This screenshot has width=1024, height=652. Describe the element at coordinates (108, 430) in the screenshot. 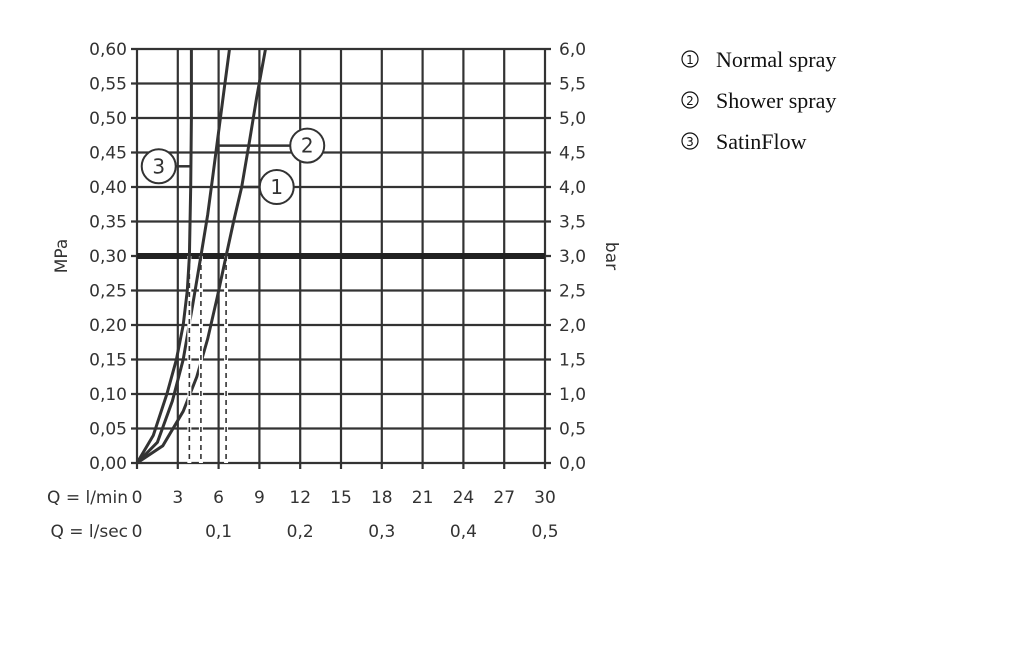

I see `y-tick-label: 0,05` at that location.